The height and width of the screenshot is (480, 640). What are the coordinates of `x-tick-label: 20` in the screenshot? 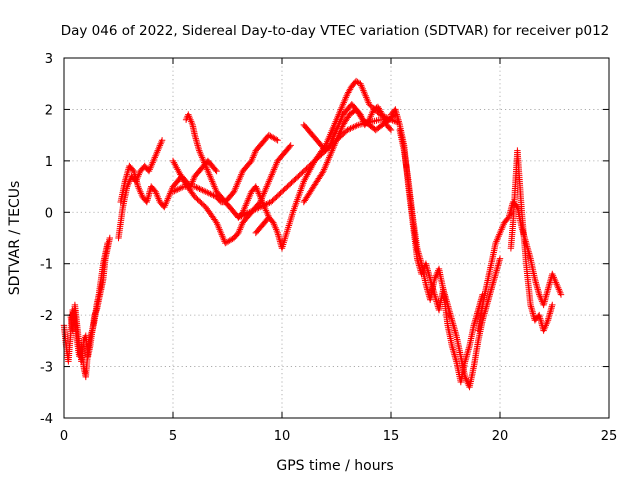 It's located at (500, 436).